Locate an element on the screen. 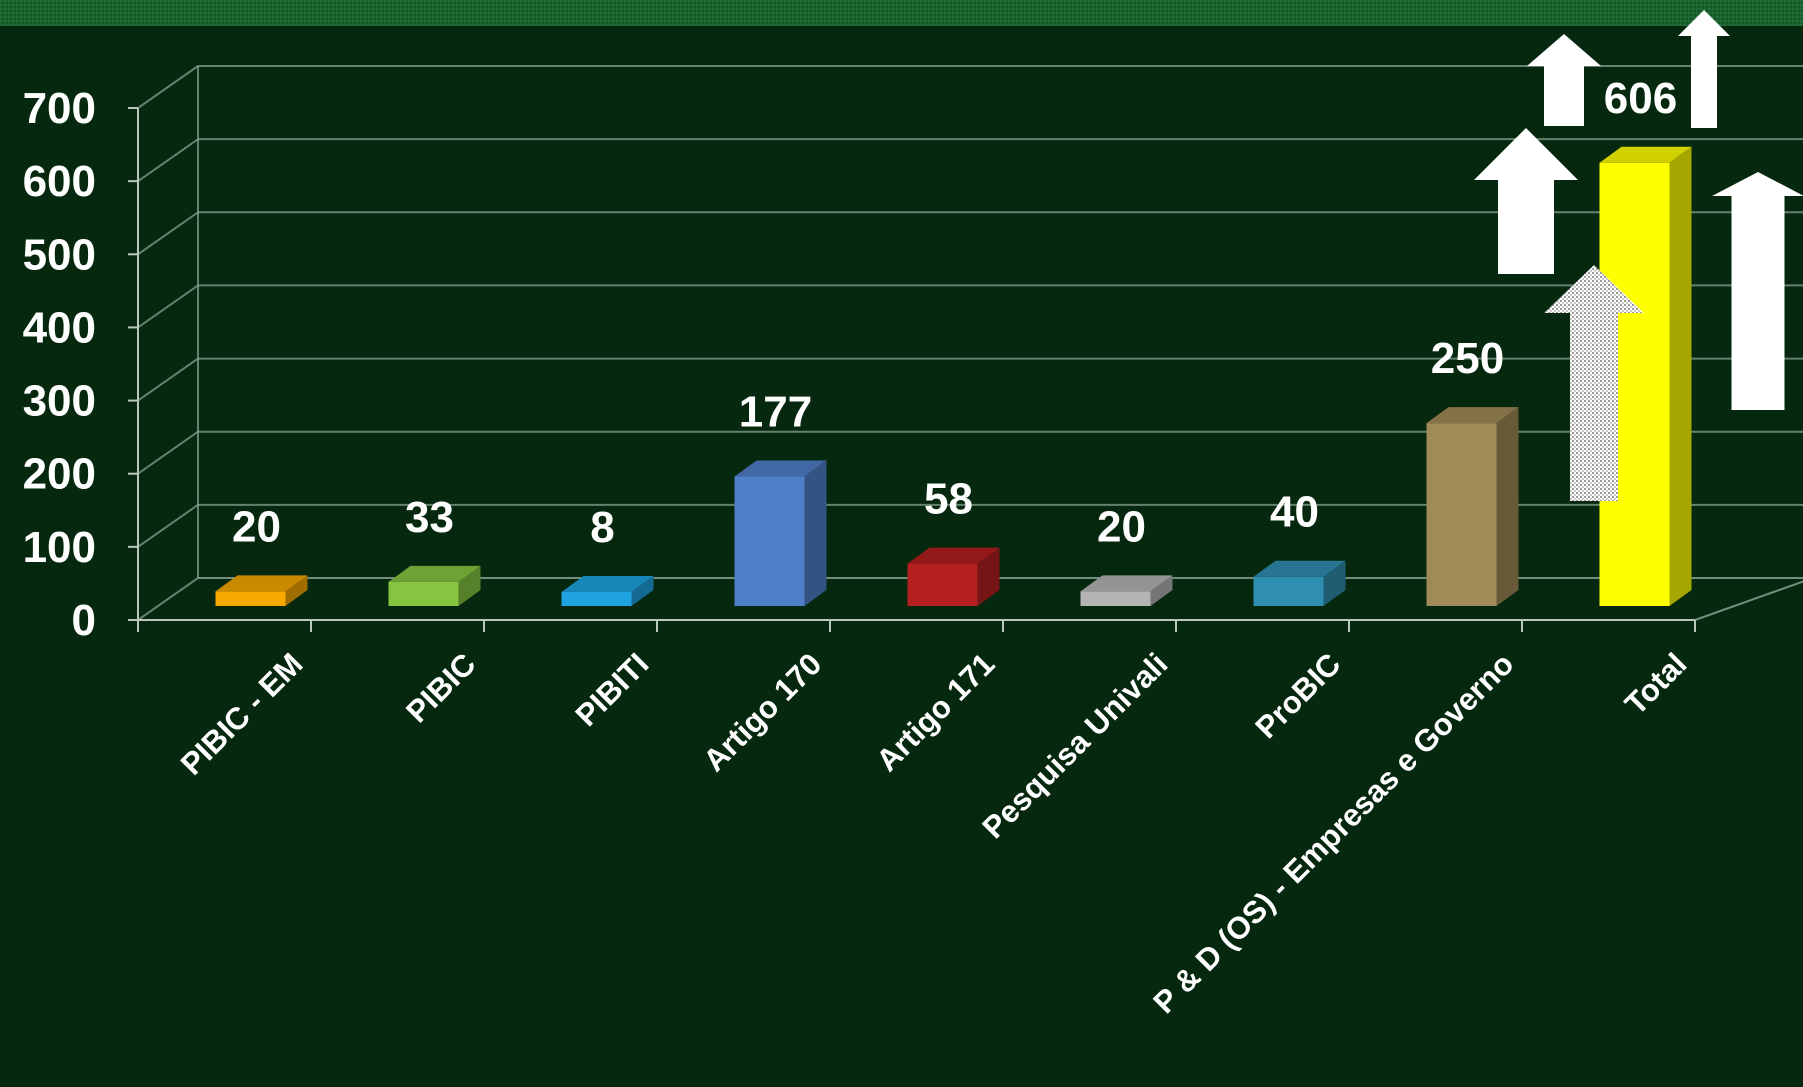 The height and width of the screenshot is (1087, 1803). data-label: 250 is located at coordinates (1467, 358).